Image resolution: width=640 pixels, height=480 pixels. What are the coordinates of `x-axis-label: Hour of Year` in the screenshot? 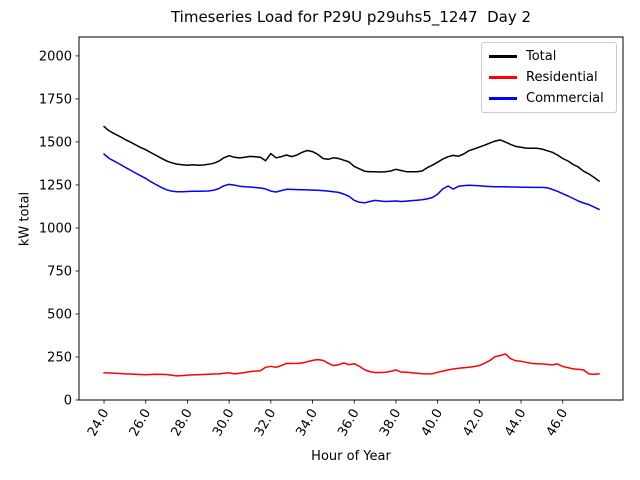 It's located at (351, 456).